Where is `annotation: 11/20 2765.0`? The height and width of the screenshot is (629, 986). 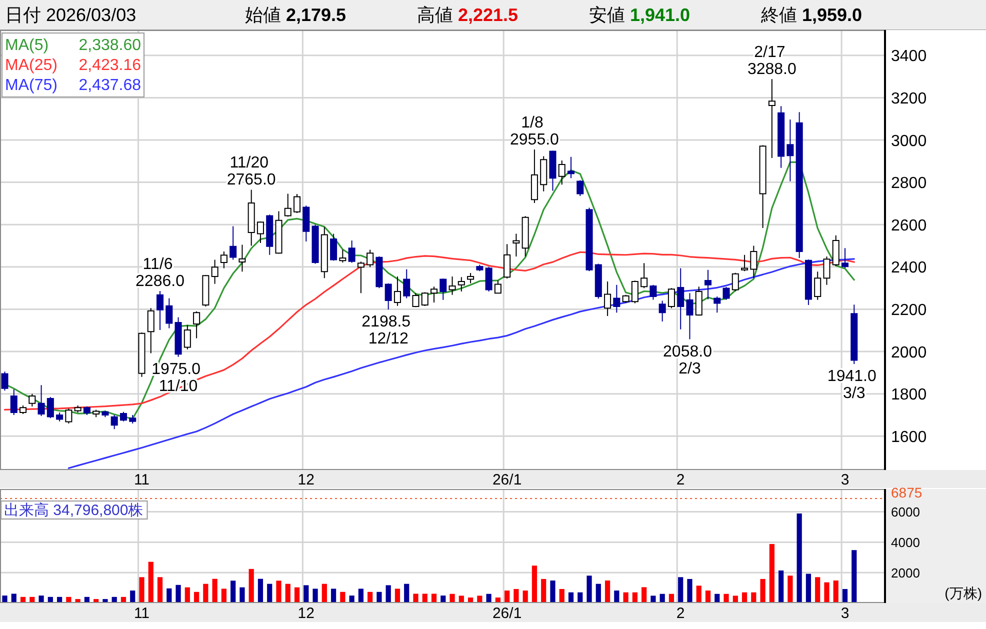 annotation: 11/20 2765.0 is located at coordinates (251, 171).